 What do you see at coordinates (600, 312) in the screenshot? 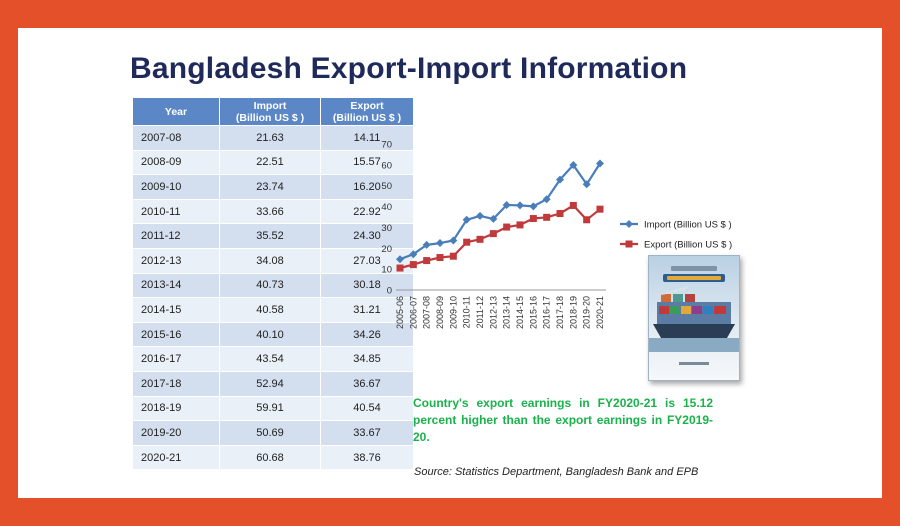
I see `x-tick-label: 2020-21` at bounding box center [600, 312].